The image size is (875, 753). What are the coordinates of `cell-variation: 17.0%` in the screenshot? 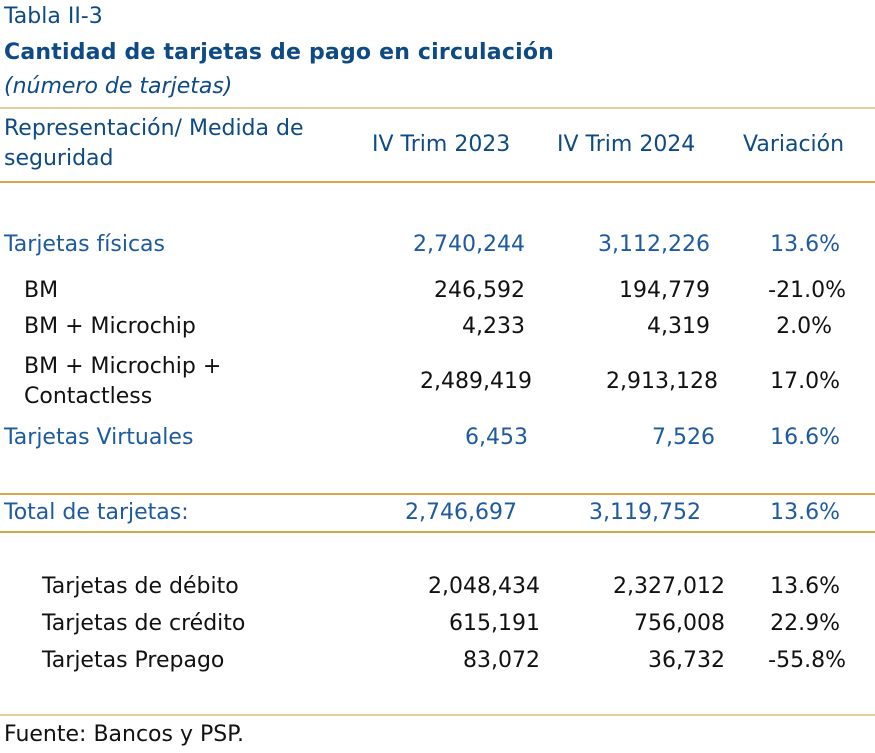 It's located at (805, 381).